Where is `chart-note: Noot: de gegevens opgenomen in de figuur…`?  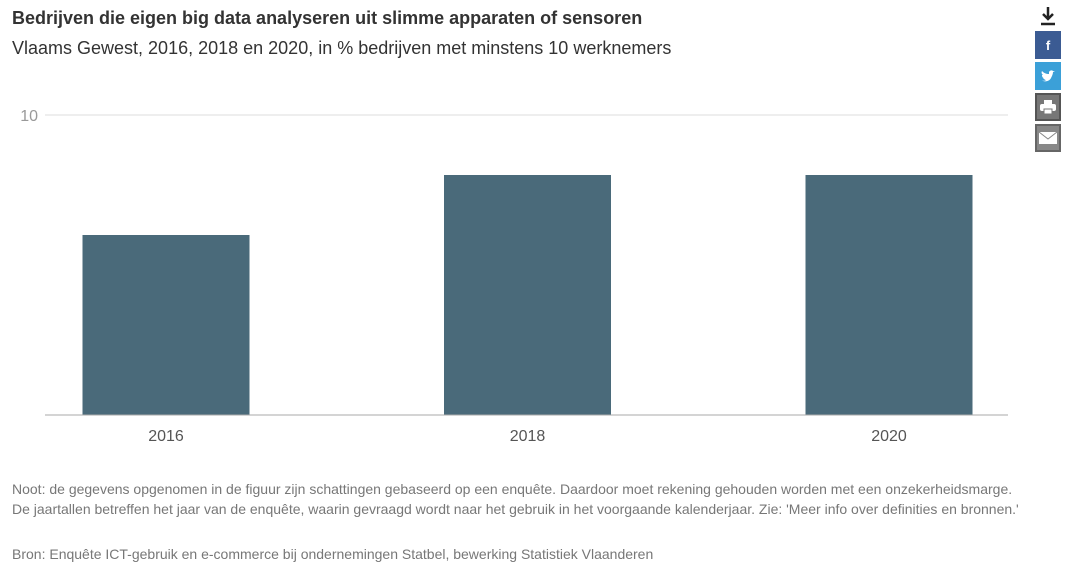
chart-note: Noot: de gegevens opgenomen in de figuur… is located at coordinates (515, 499).